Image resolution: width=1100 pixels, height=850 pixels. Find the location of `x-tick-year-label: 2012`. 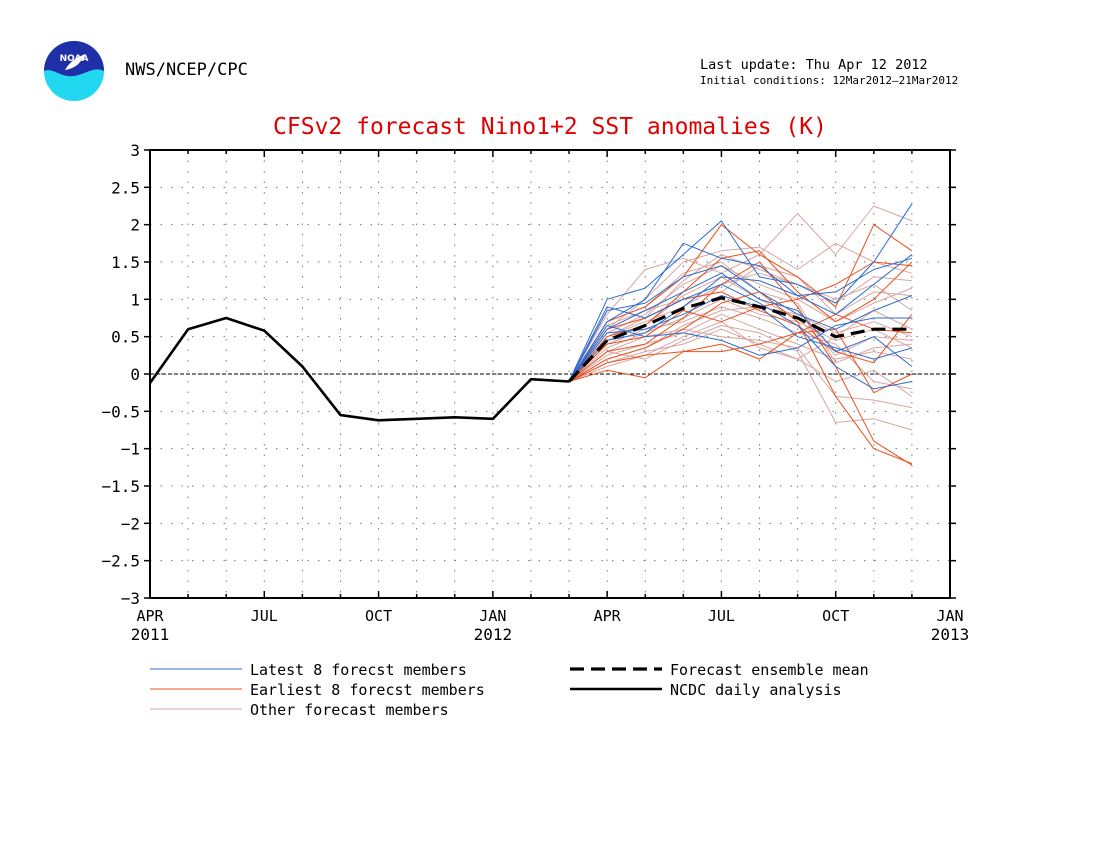

x-tick-year-label: 2012 is located at coordinates (493, 634).